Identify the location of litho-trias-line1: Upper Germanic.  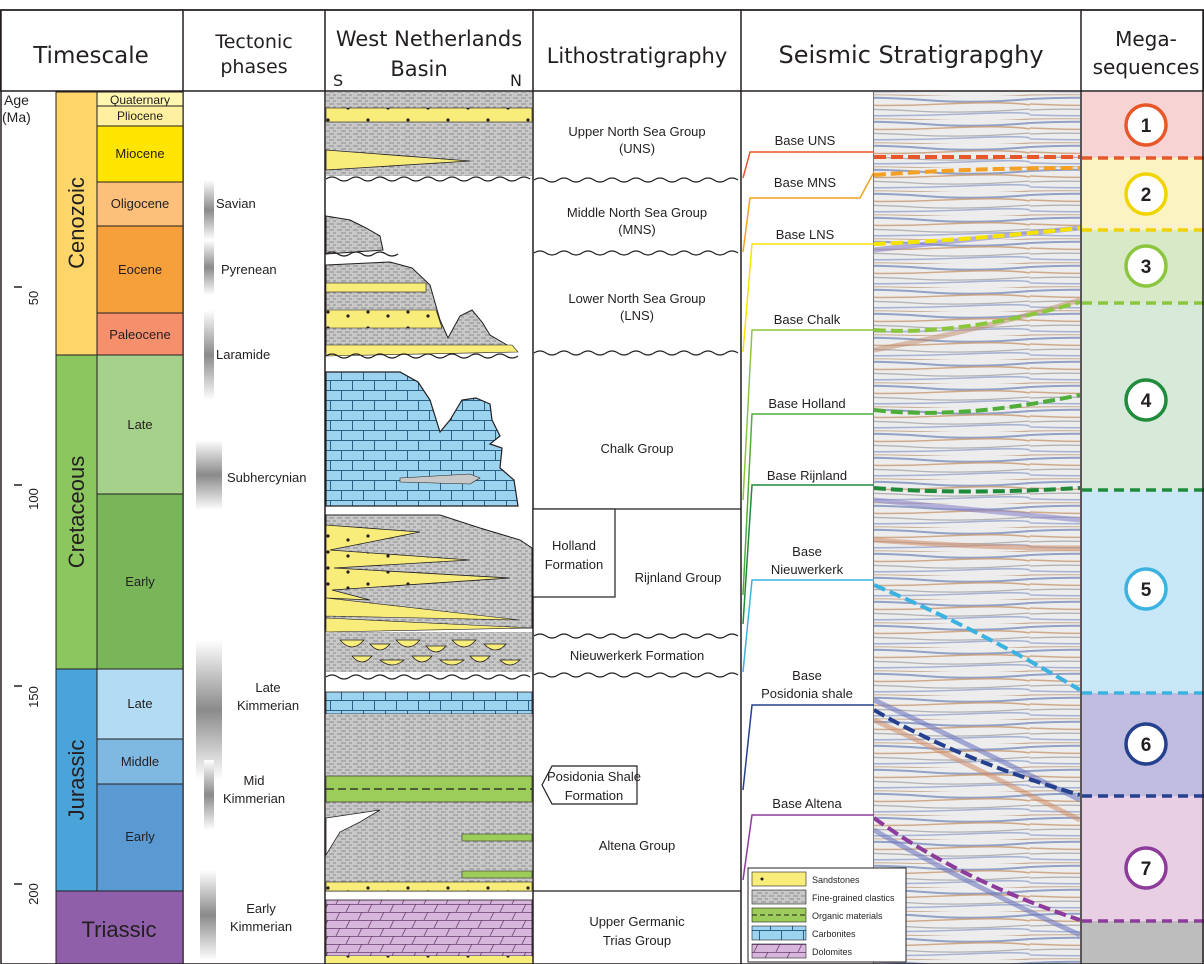
(637, 921).